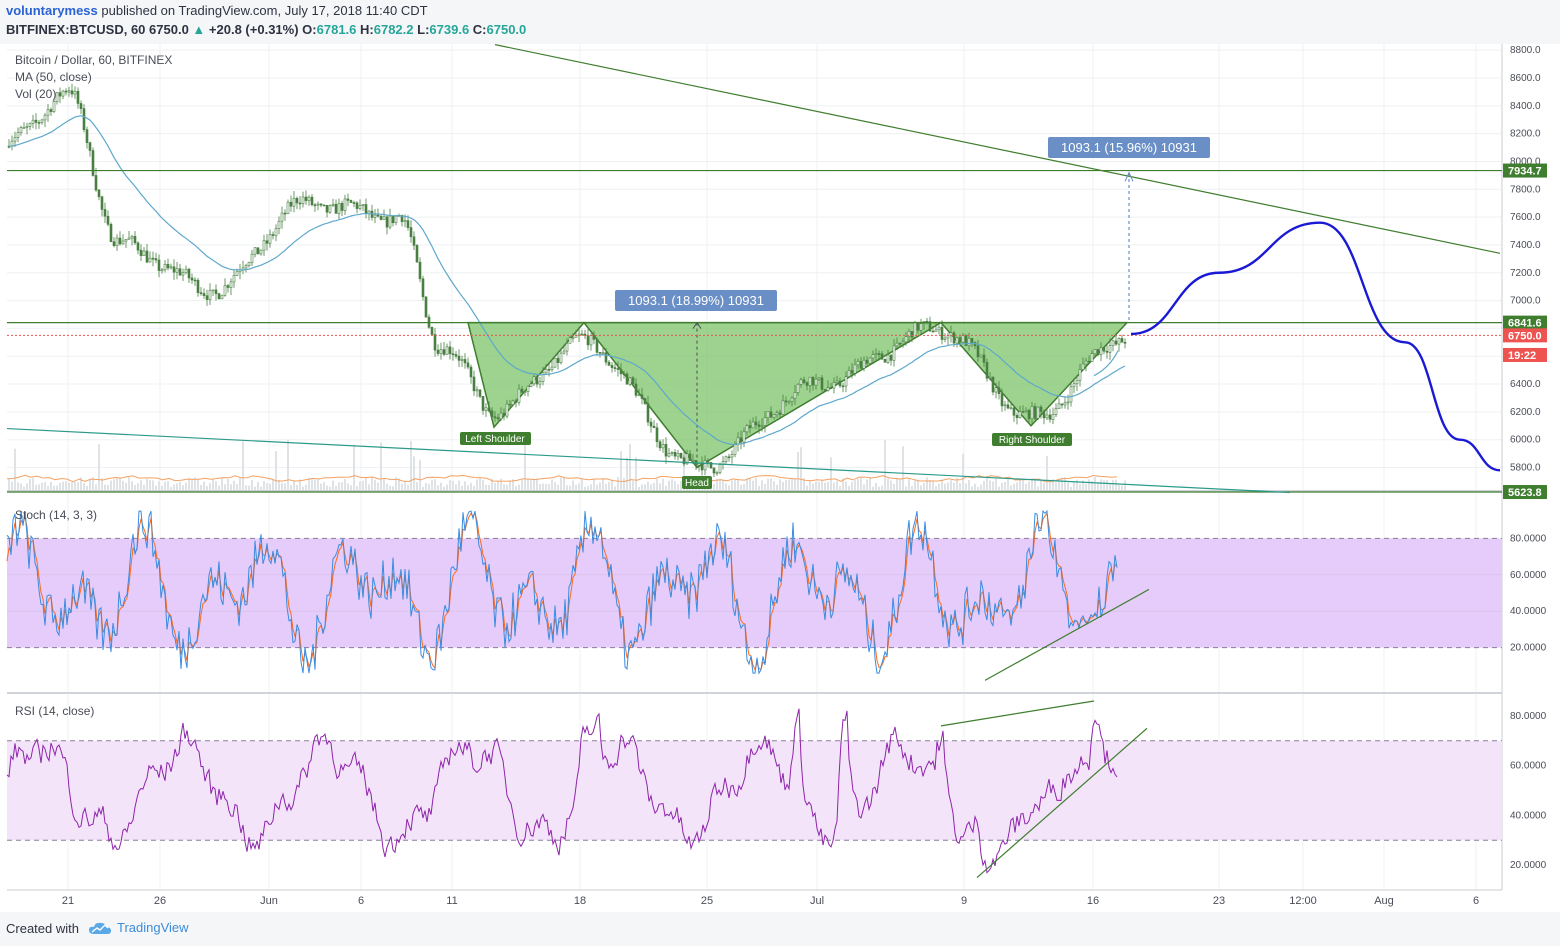 This screenshot has height=946, width=1560. What do you see at coordinates (76, 29) in the screenshot?
I see `symbol-label: BITFINEX:BTCUSD, 60` at bounding box center [76, 29].